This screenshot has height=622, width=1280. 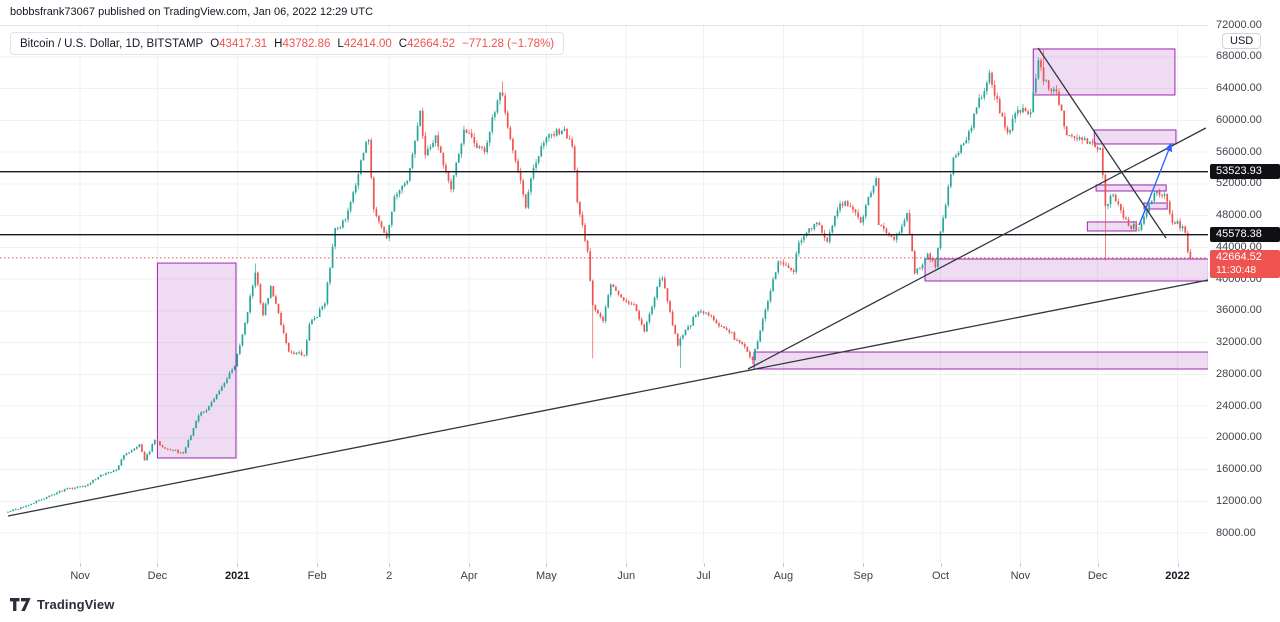 I want to click on price-tick-label: 56000.00, so click(x=1239, y=151).